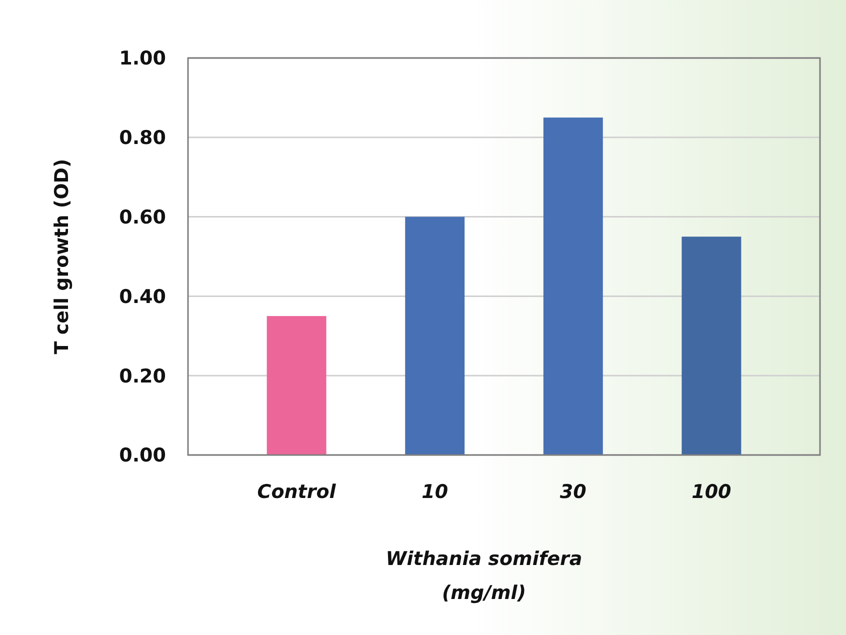 The height and width of the screenshot is (635, 846). Describe the element at coordinates (142, 59) in the screenshot. I see `y-tick-label: 1.00` at that location.